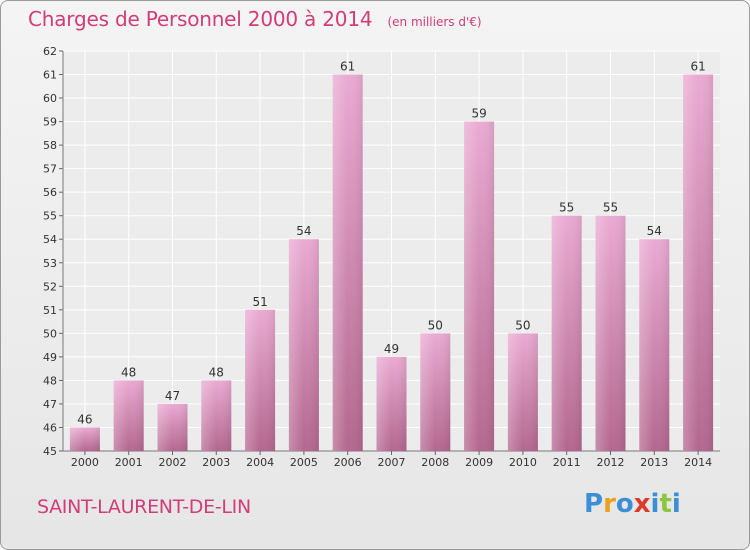 The width and height of the screenshot is (750, 550). What do you see at coordinates (50, 286) in the screenshot?
I see `y-tick-label: 52` at bounding box center [50, 286].